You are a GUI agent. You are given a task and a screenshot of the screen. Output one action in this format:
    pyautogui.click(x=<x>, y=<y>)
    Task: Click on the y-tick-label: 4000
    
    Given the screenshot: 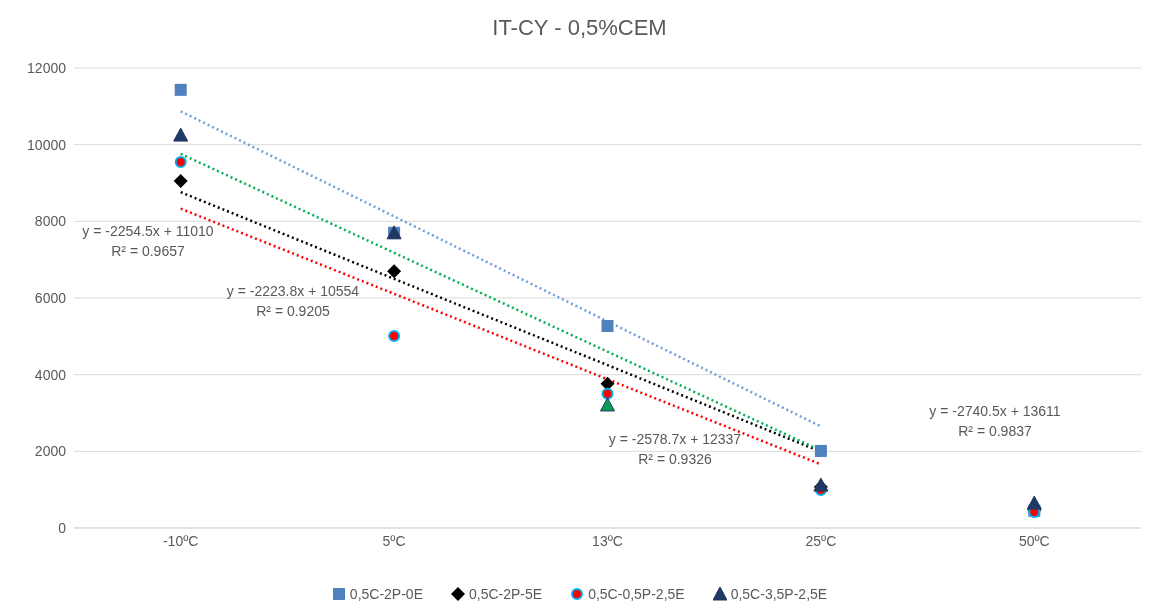 What is the action you would take?
    pyautogui.click(x=50, y=374)
    